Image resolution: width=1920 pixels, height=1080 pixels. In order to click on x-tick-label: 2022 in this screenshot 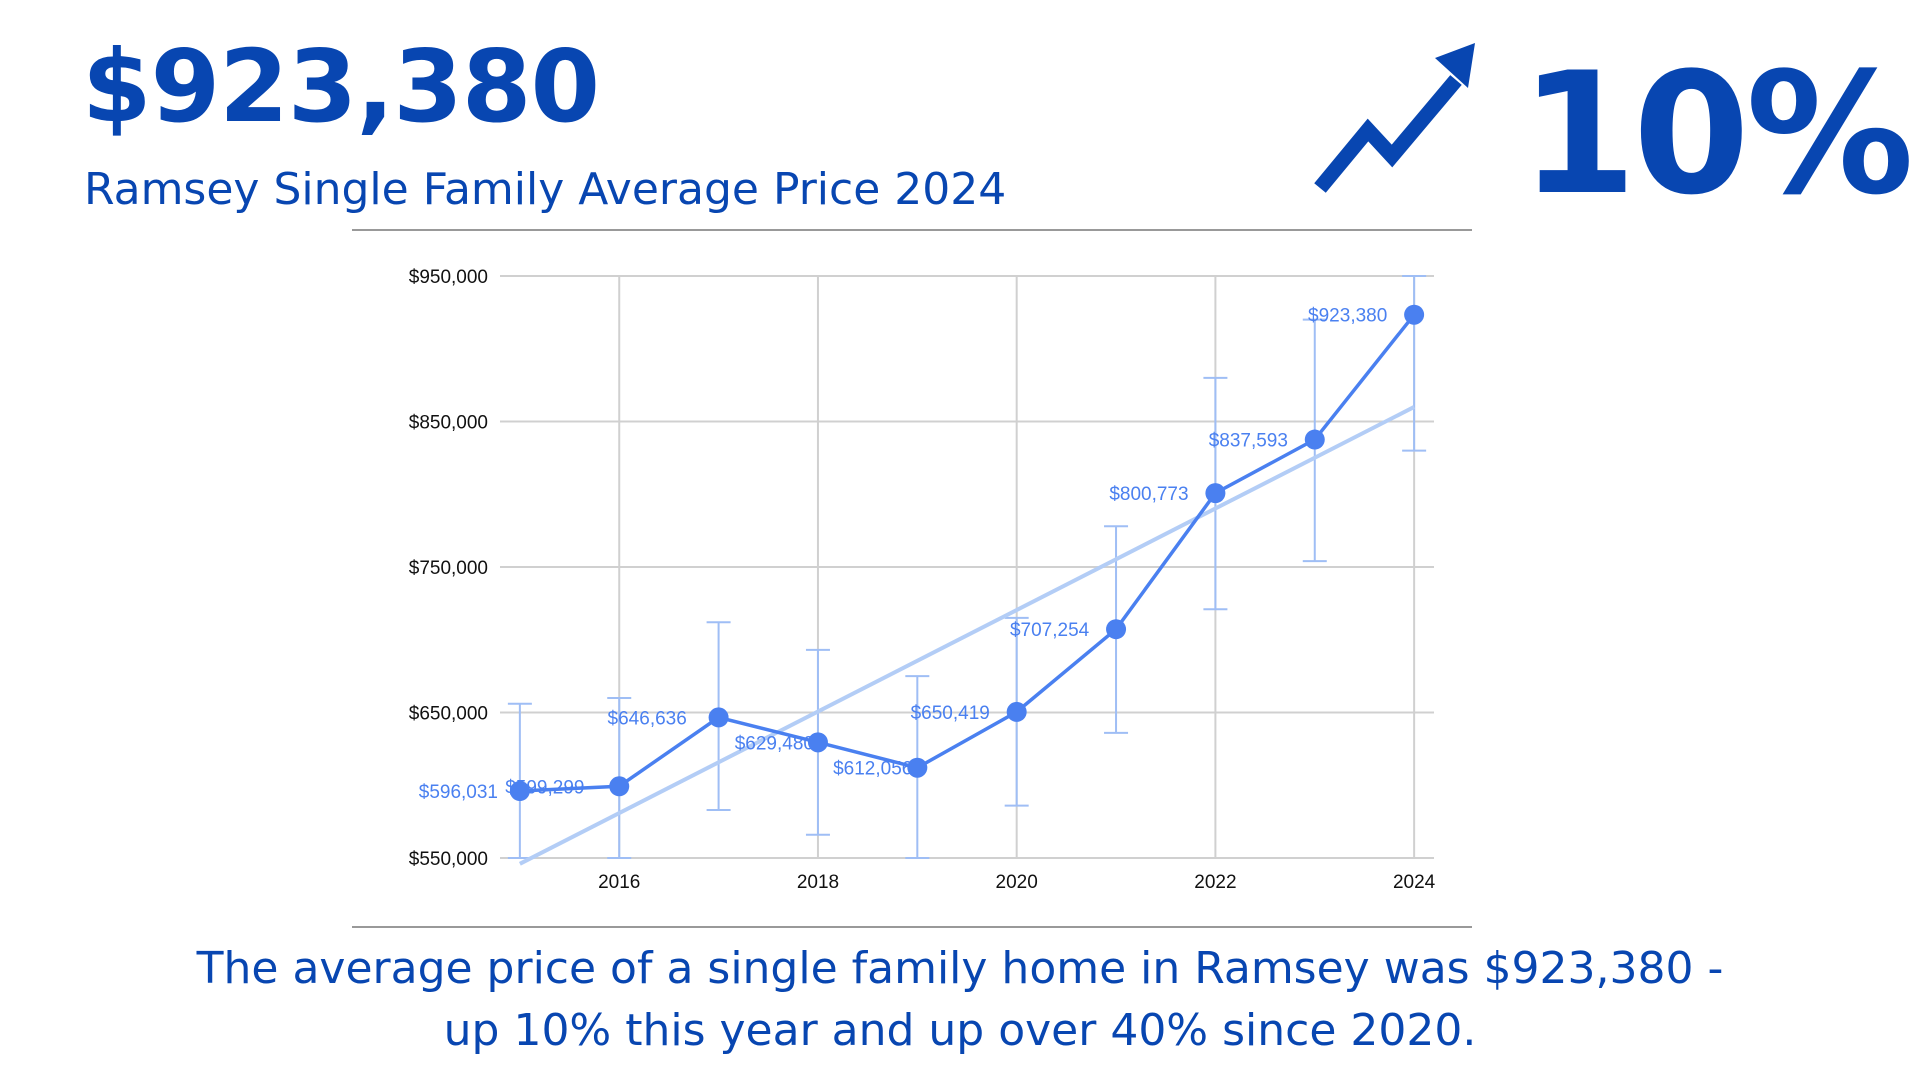, I will do `click(1215, 882)`.